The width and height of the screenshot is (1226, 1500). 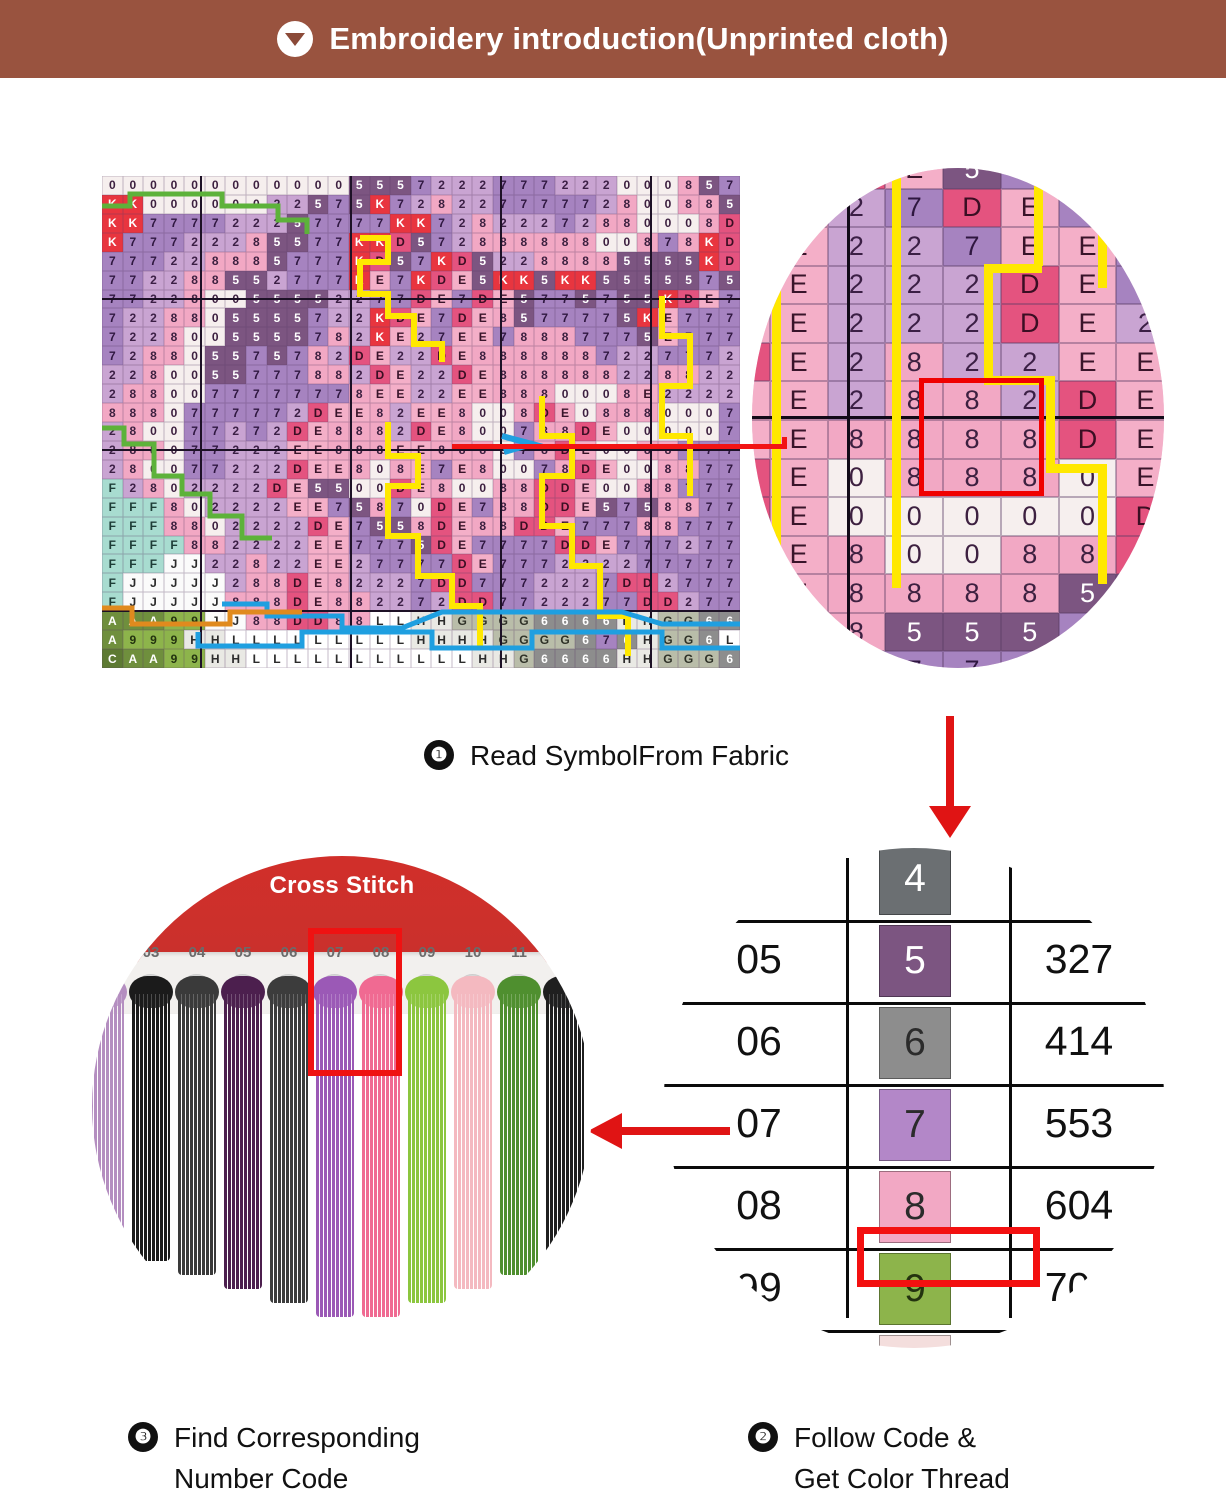 What do you see at coordinates (338, 640) in the screenshot?
I see `pattern-cell: L` at bounding box center [338, 640].